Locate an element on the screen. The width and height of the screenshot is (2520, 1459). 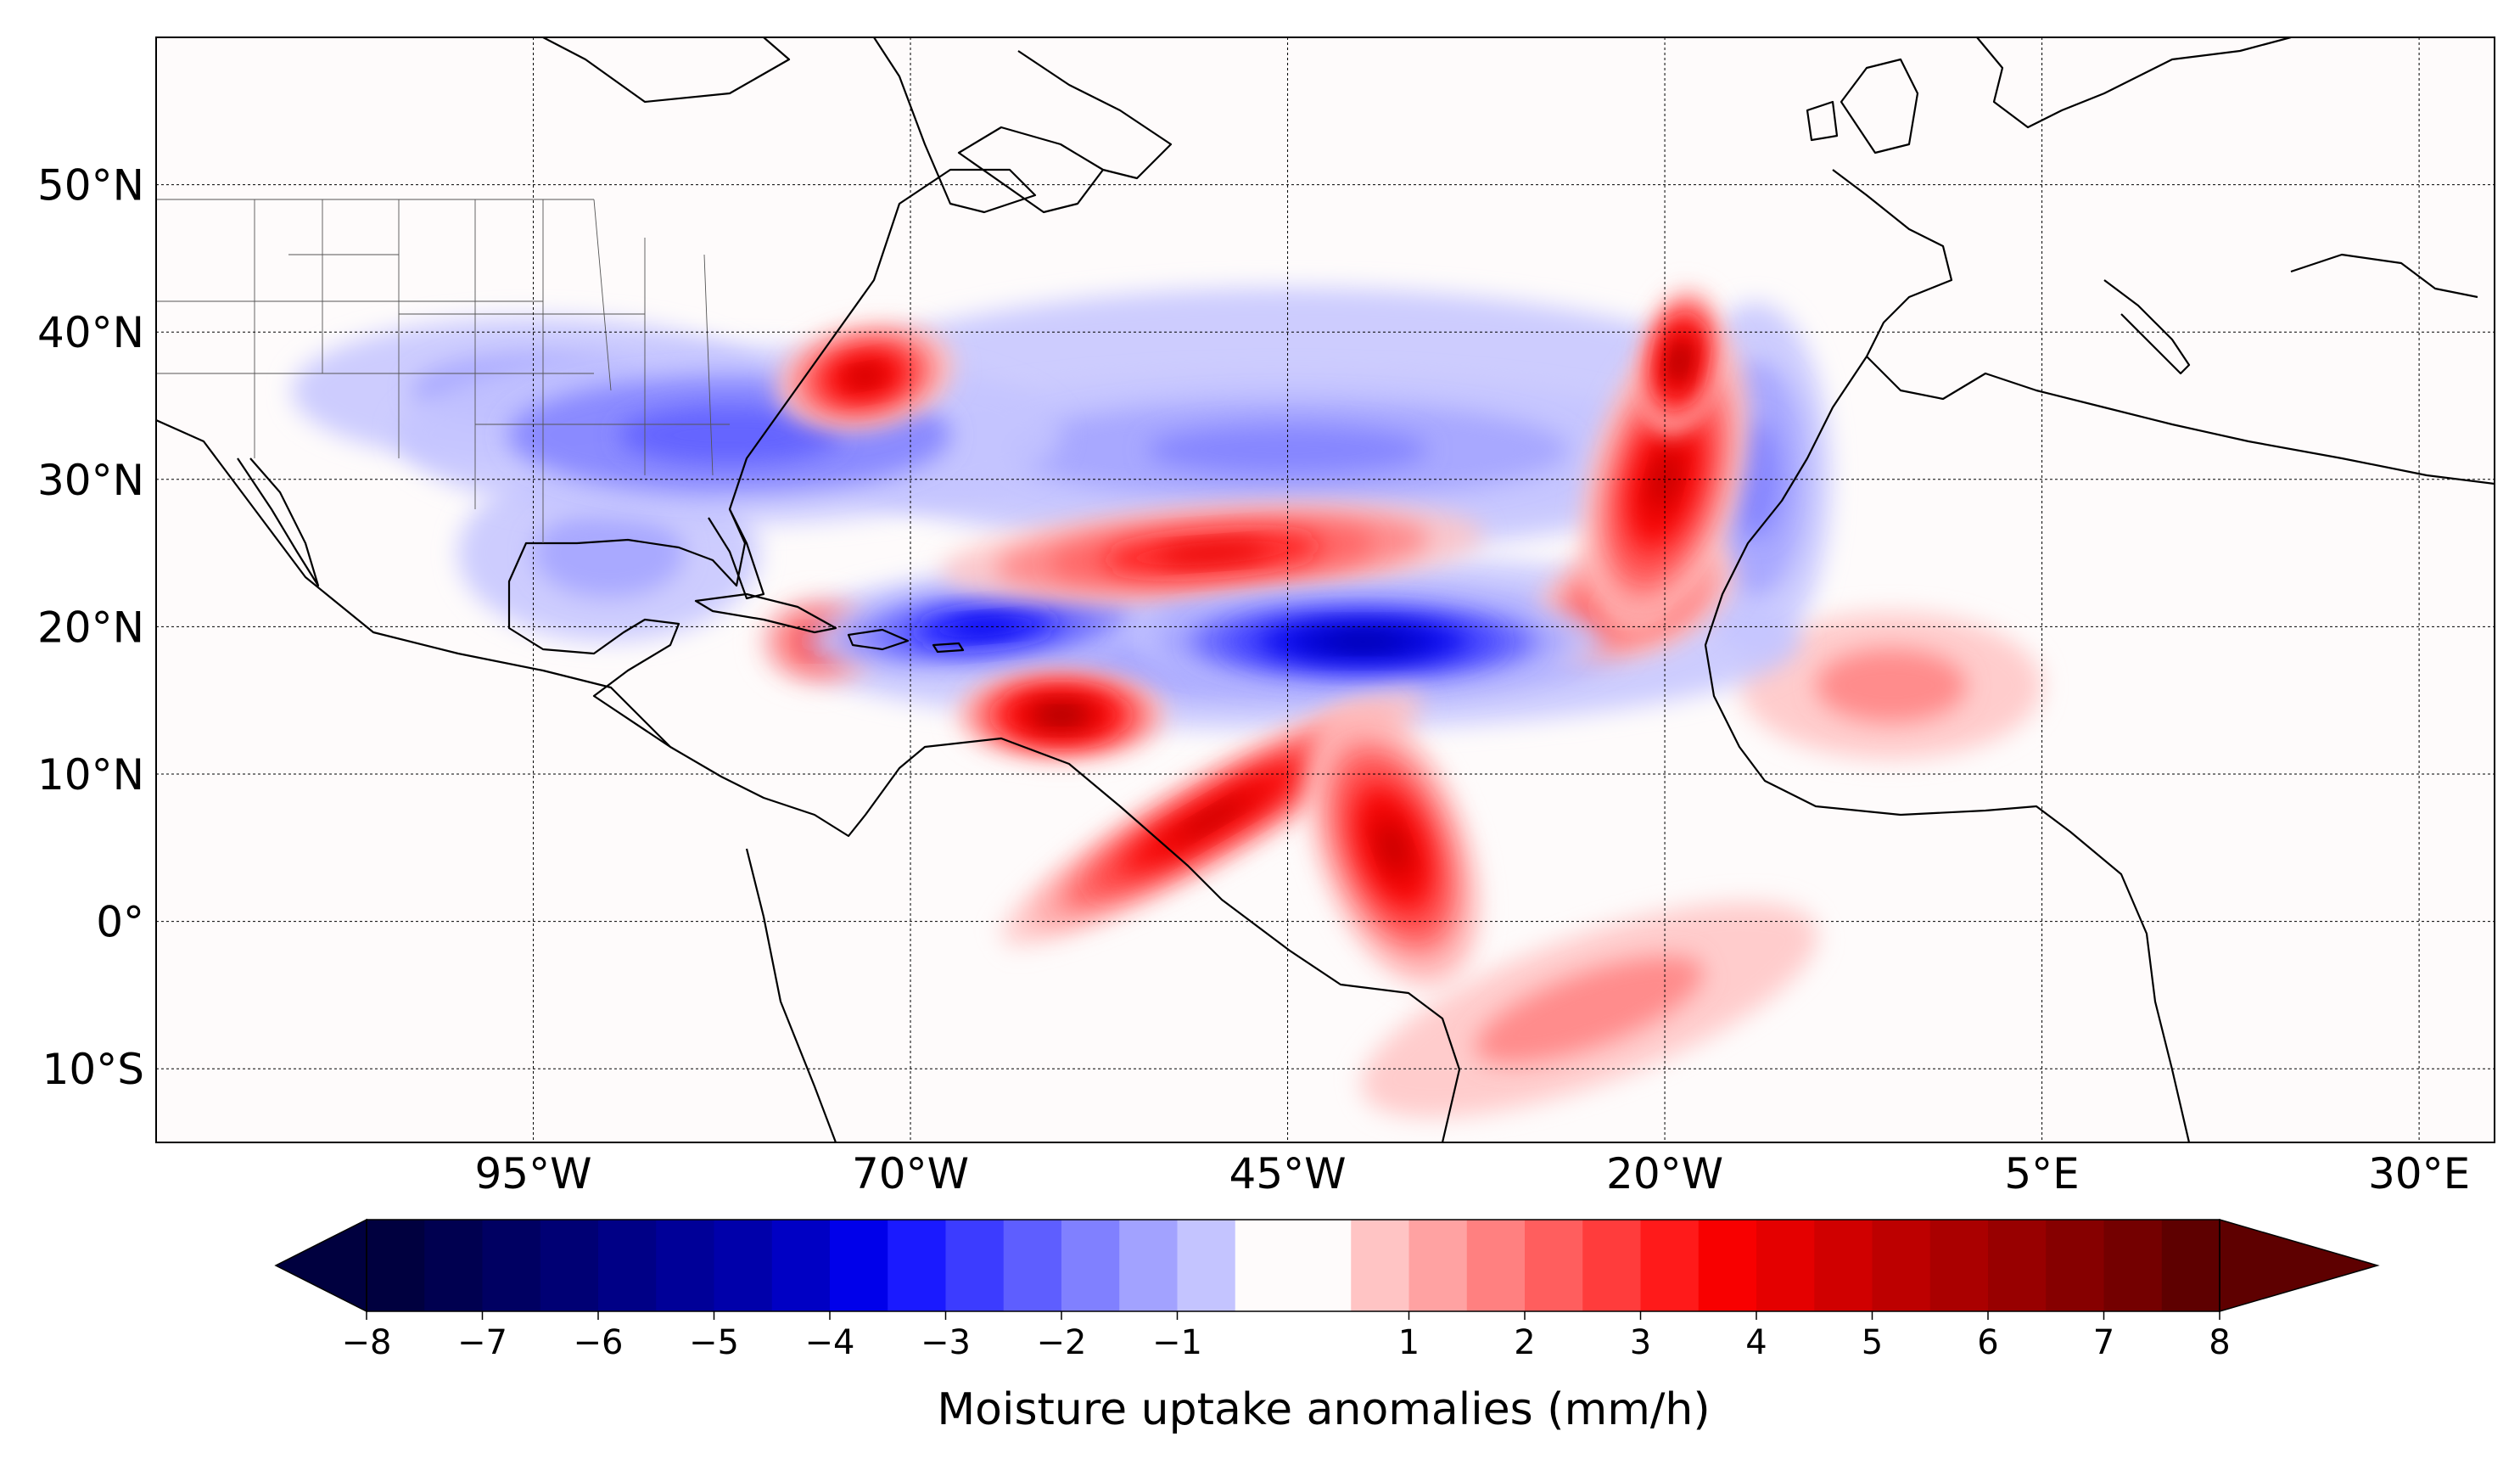
colorbar-tick-label: 4 is located at coordinates (1756, 1342).